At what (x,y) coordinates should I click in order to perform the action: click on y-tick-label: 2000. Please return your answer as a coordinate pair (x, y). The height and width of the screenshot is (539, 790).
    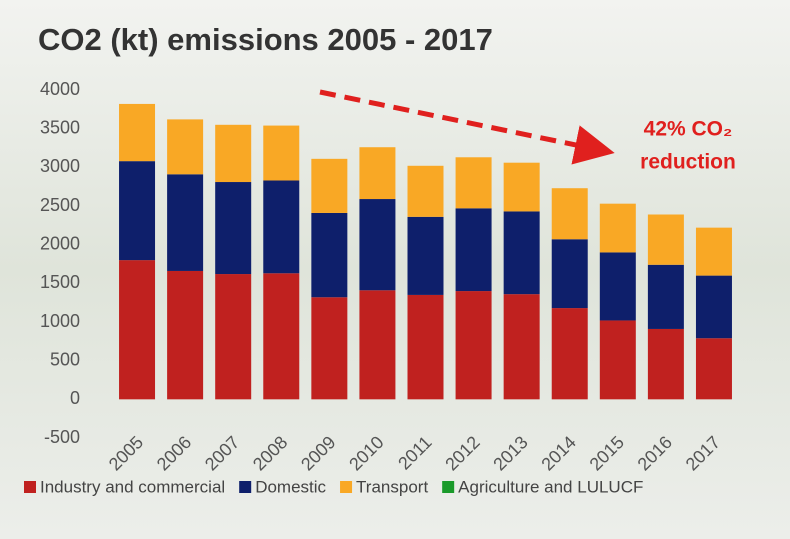
    Looking at the image, I should click on (60, 243).